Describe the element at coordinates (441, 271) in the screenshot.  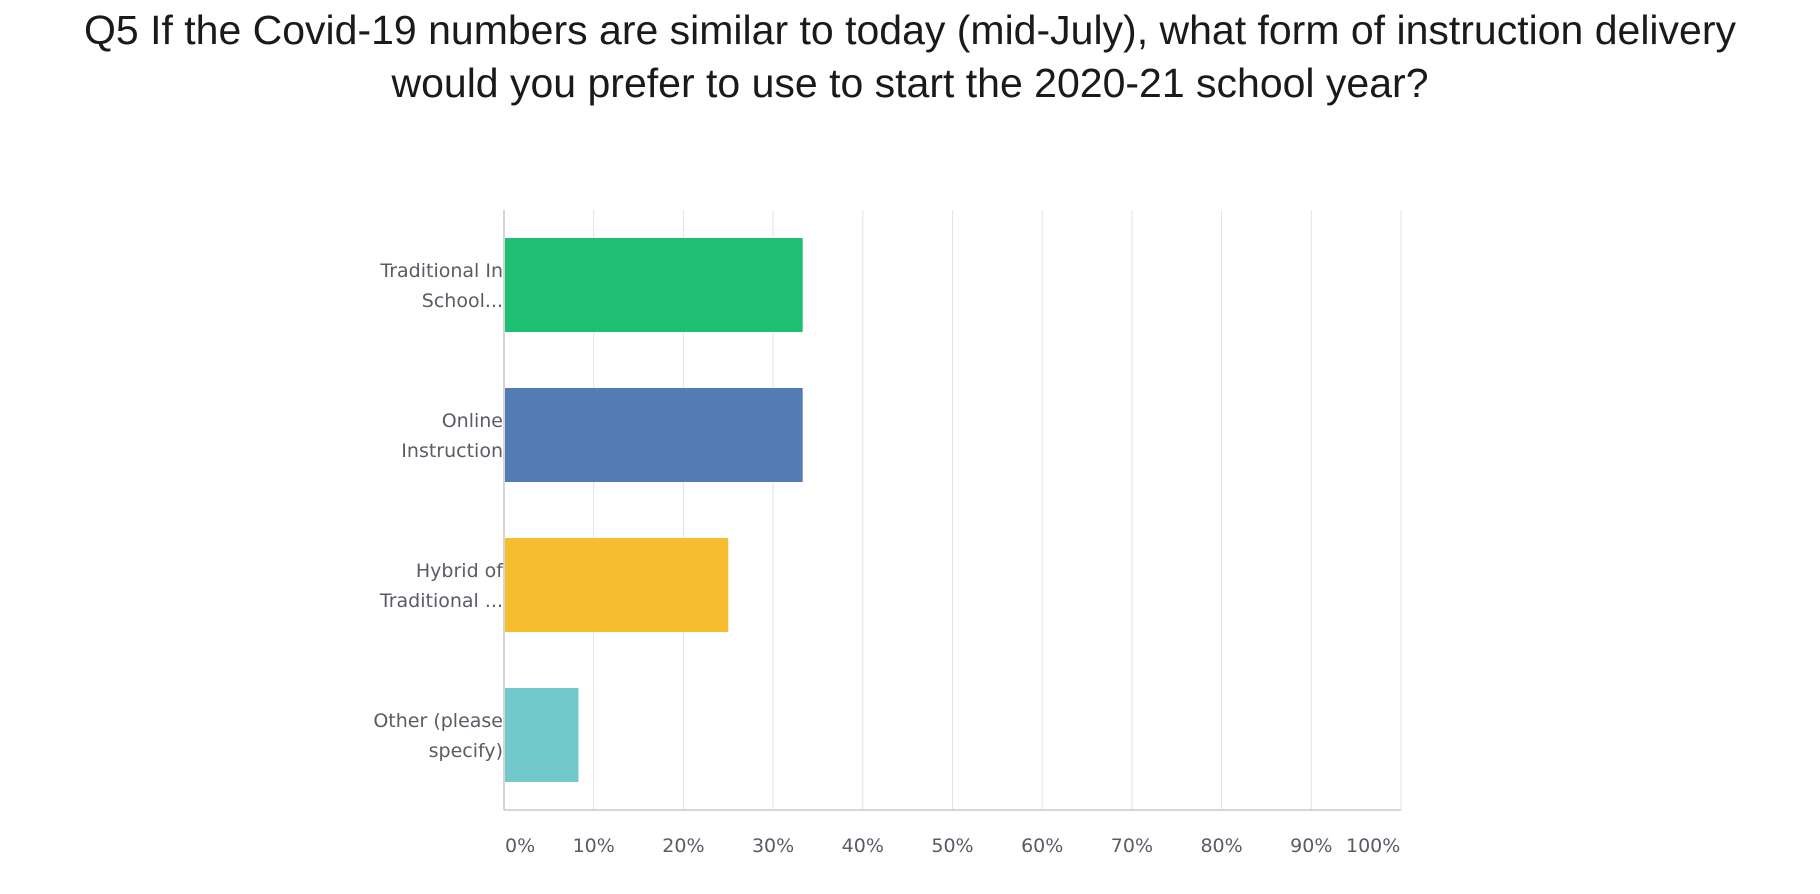
I see `category-label: Traditional In` at that location.